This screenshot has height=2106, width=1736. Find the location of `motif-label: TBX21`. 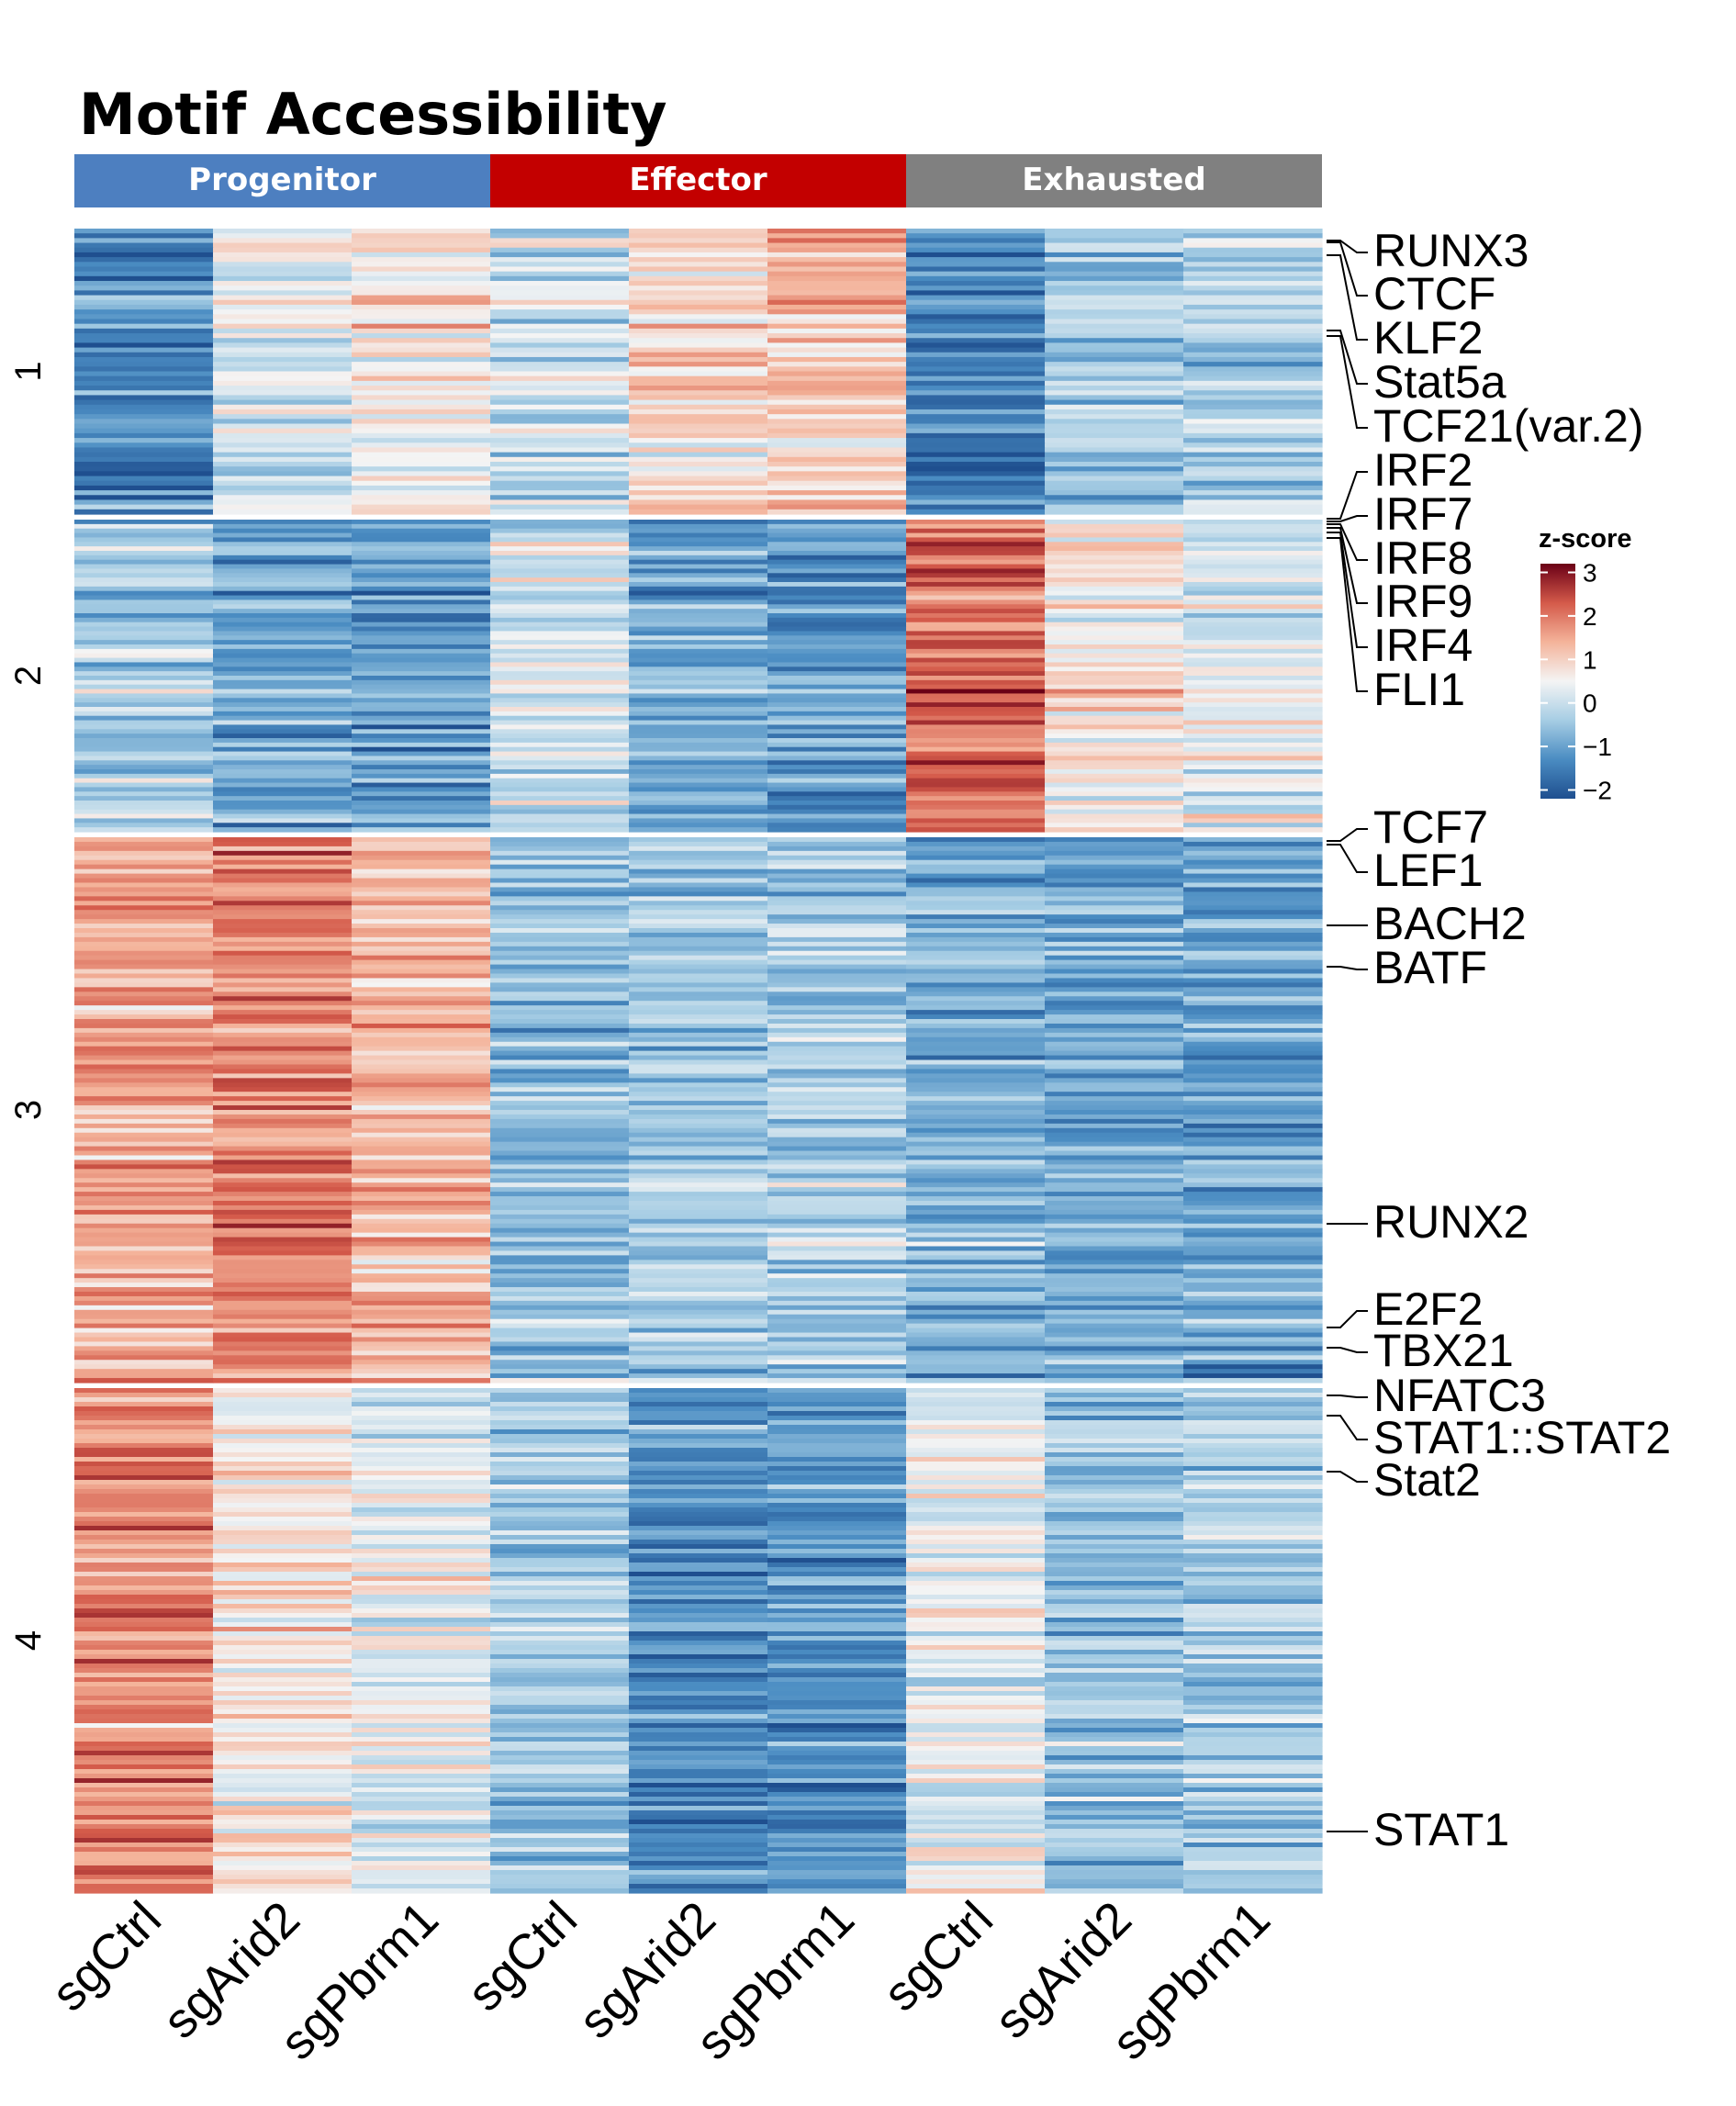

motif-label: TBX21 is located at coordinates (1443, 1350).